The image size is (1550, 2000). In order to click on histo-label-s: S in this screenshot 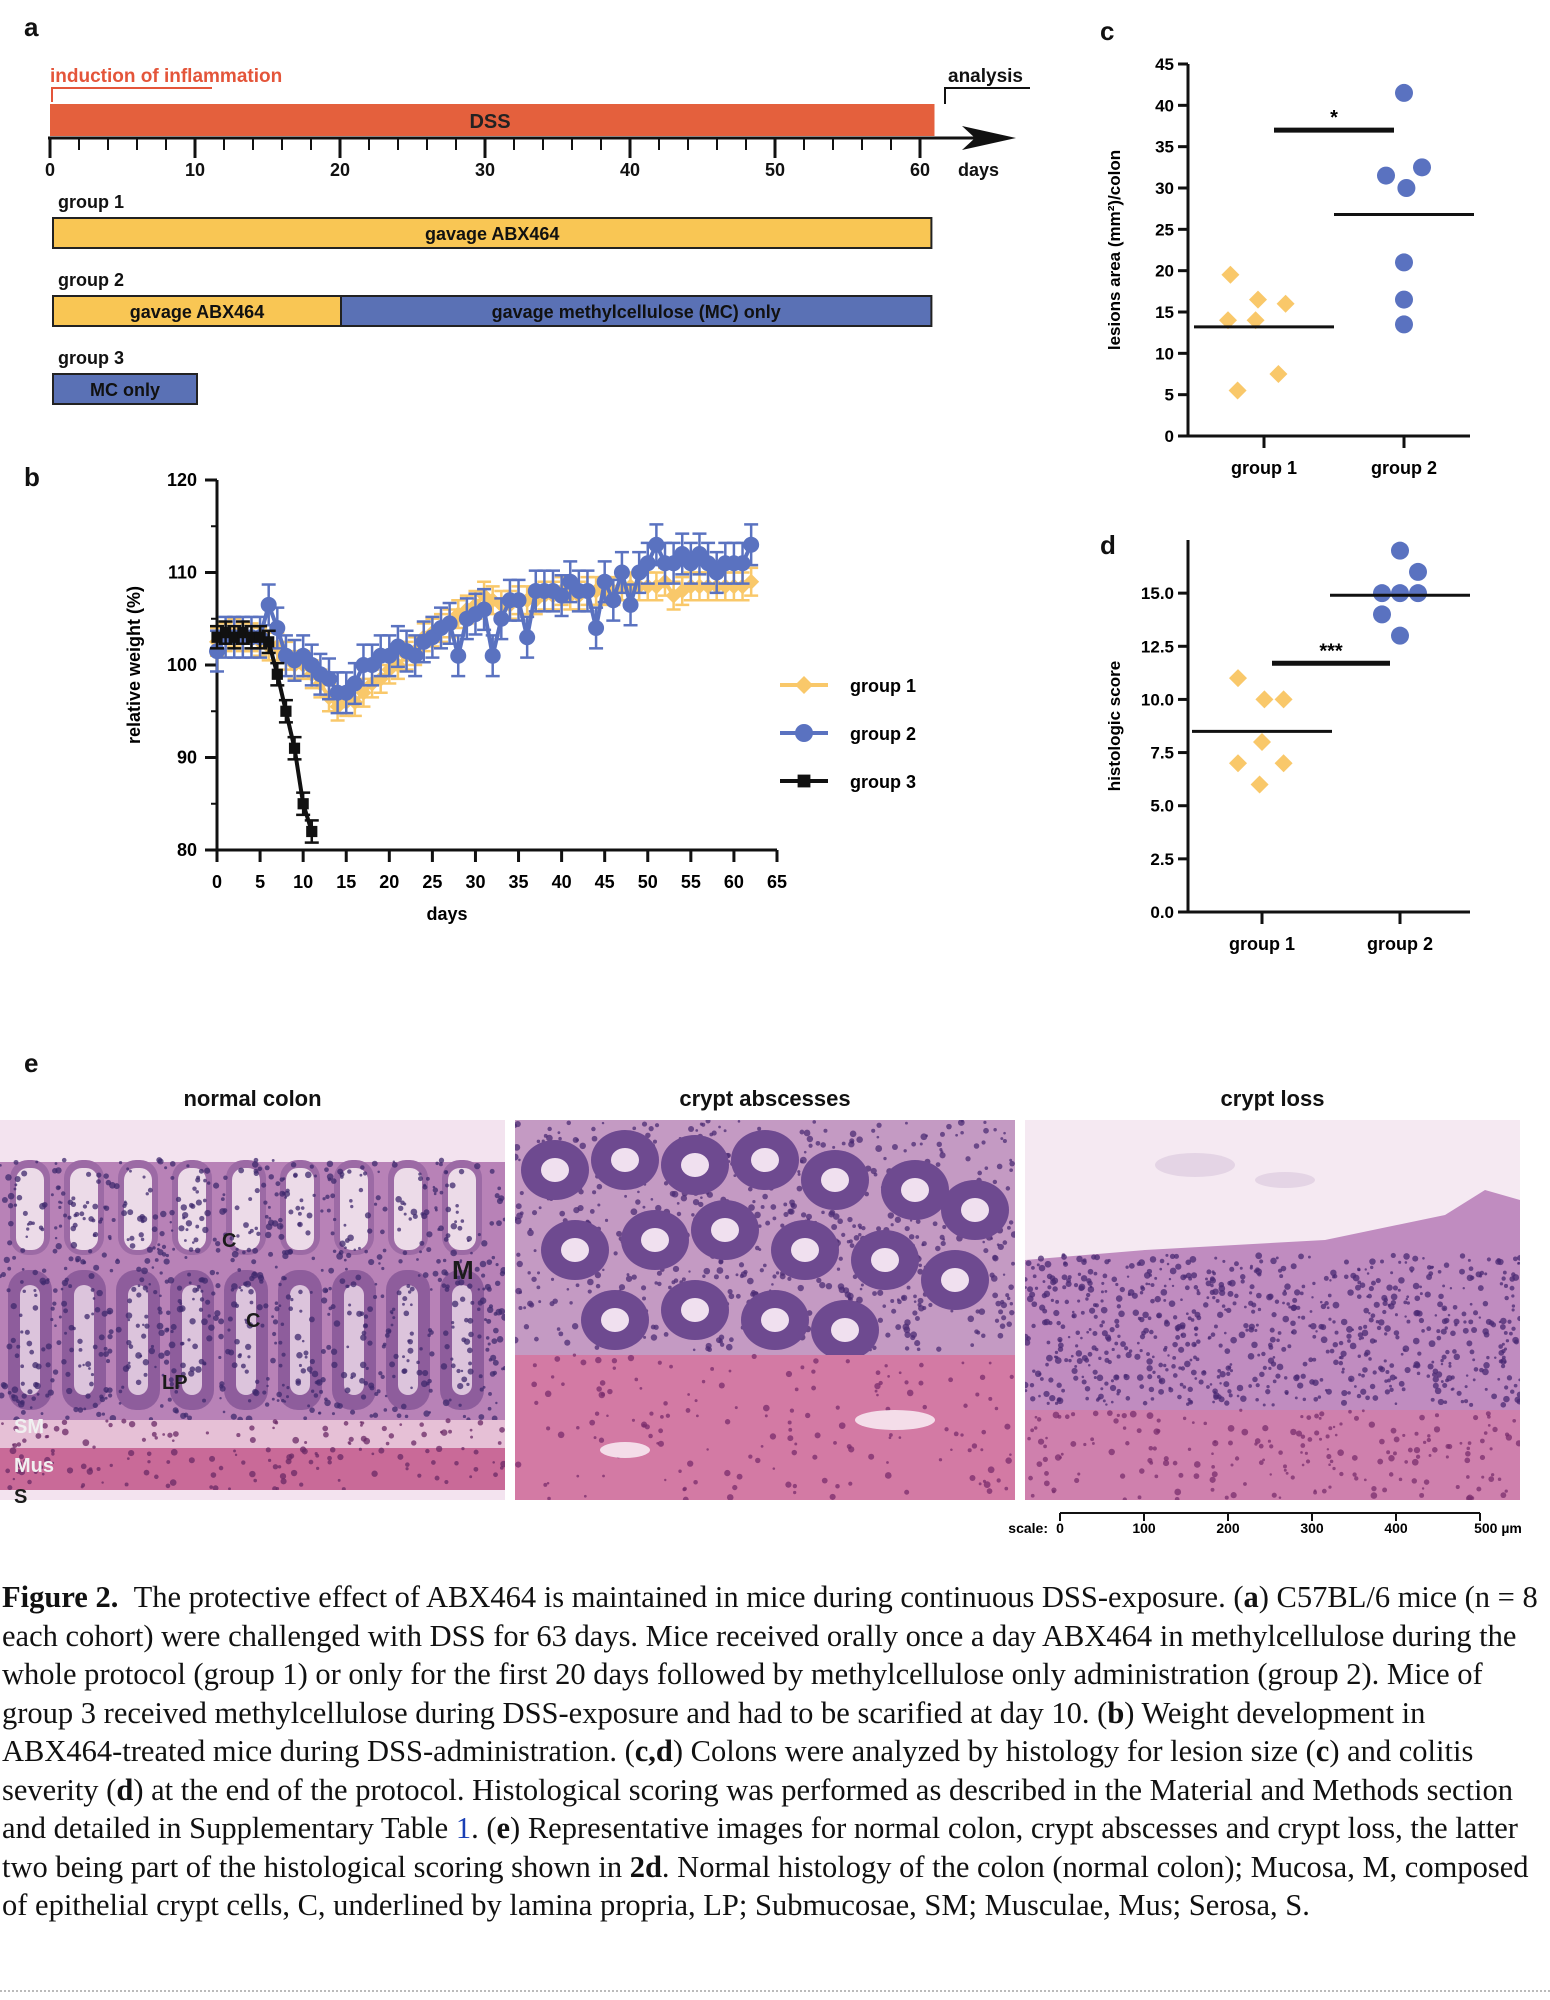, I will do `click(20, 1497)`.